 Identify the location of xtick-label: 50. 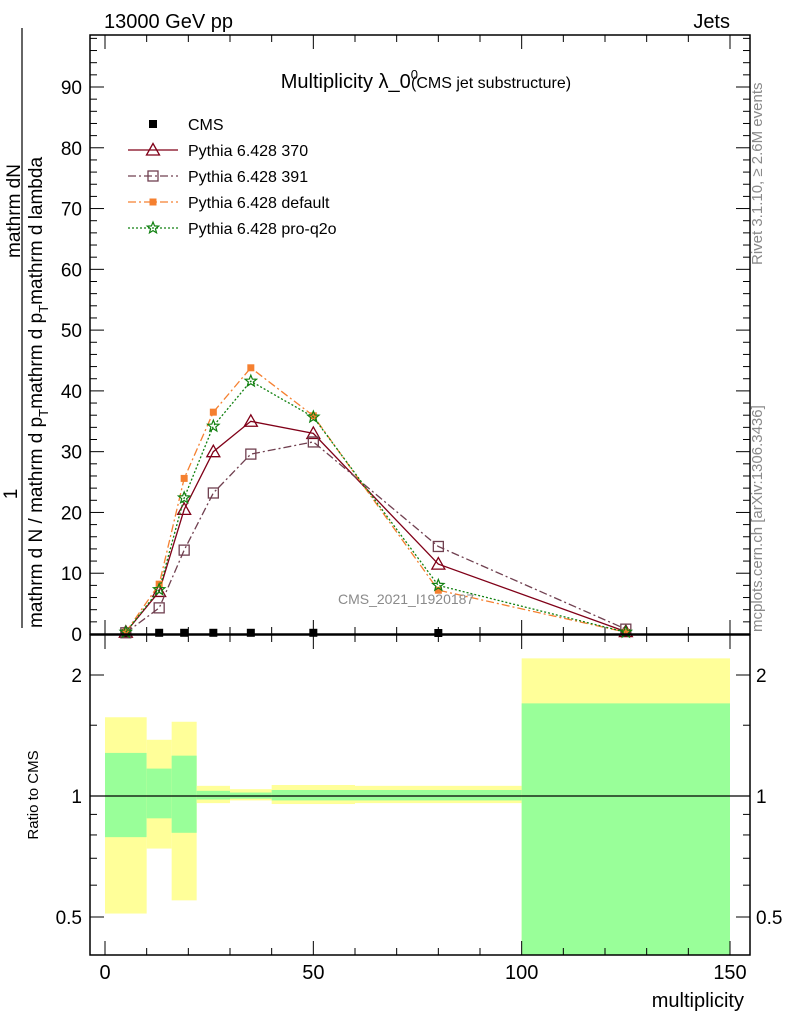
(313, 973).